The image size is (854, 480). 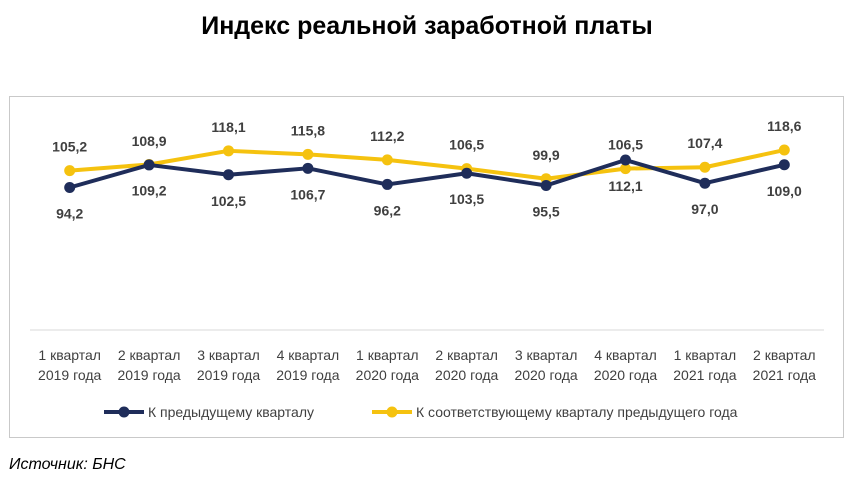 What do you see at coordinates (228, 201) in the screenshot?
I see `series-1-data-label: 102,5` at bounding box center [228, 201].